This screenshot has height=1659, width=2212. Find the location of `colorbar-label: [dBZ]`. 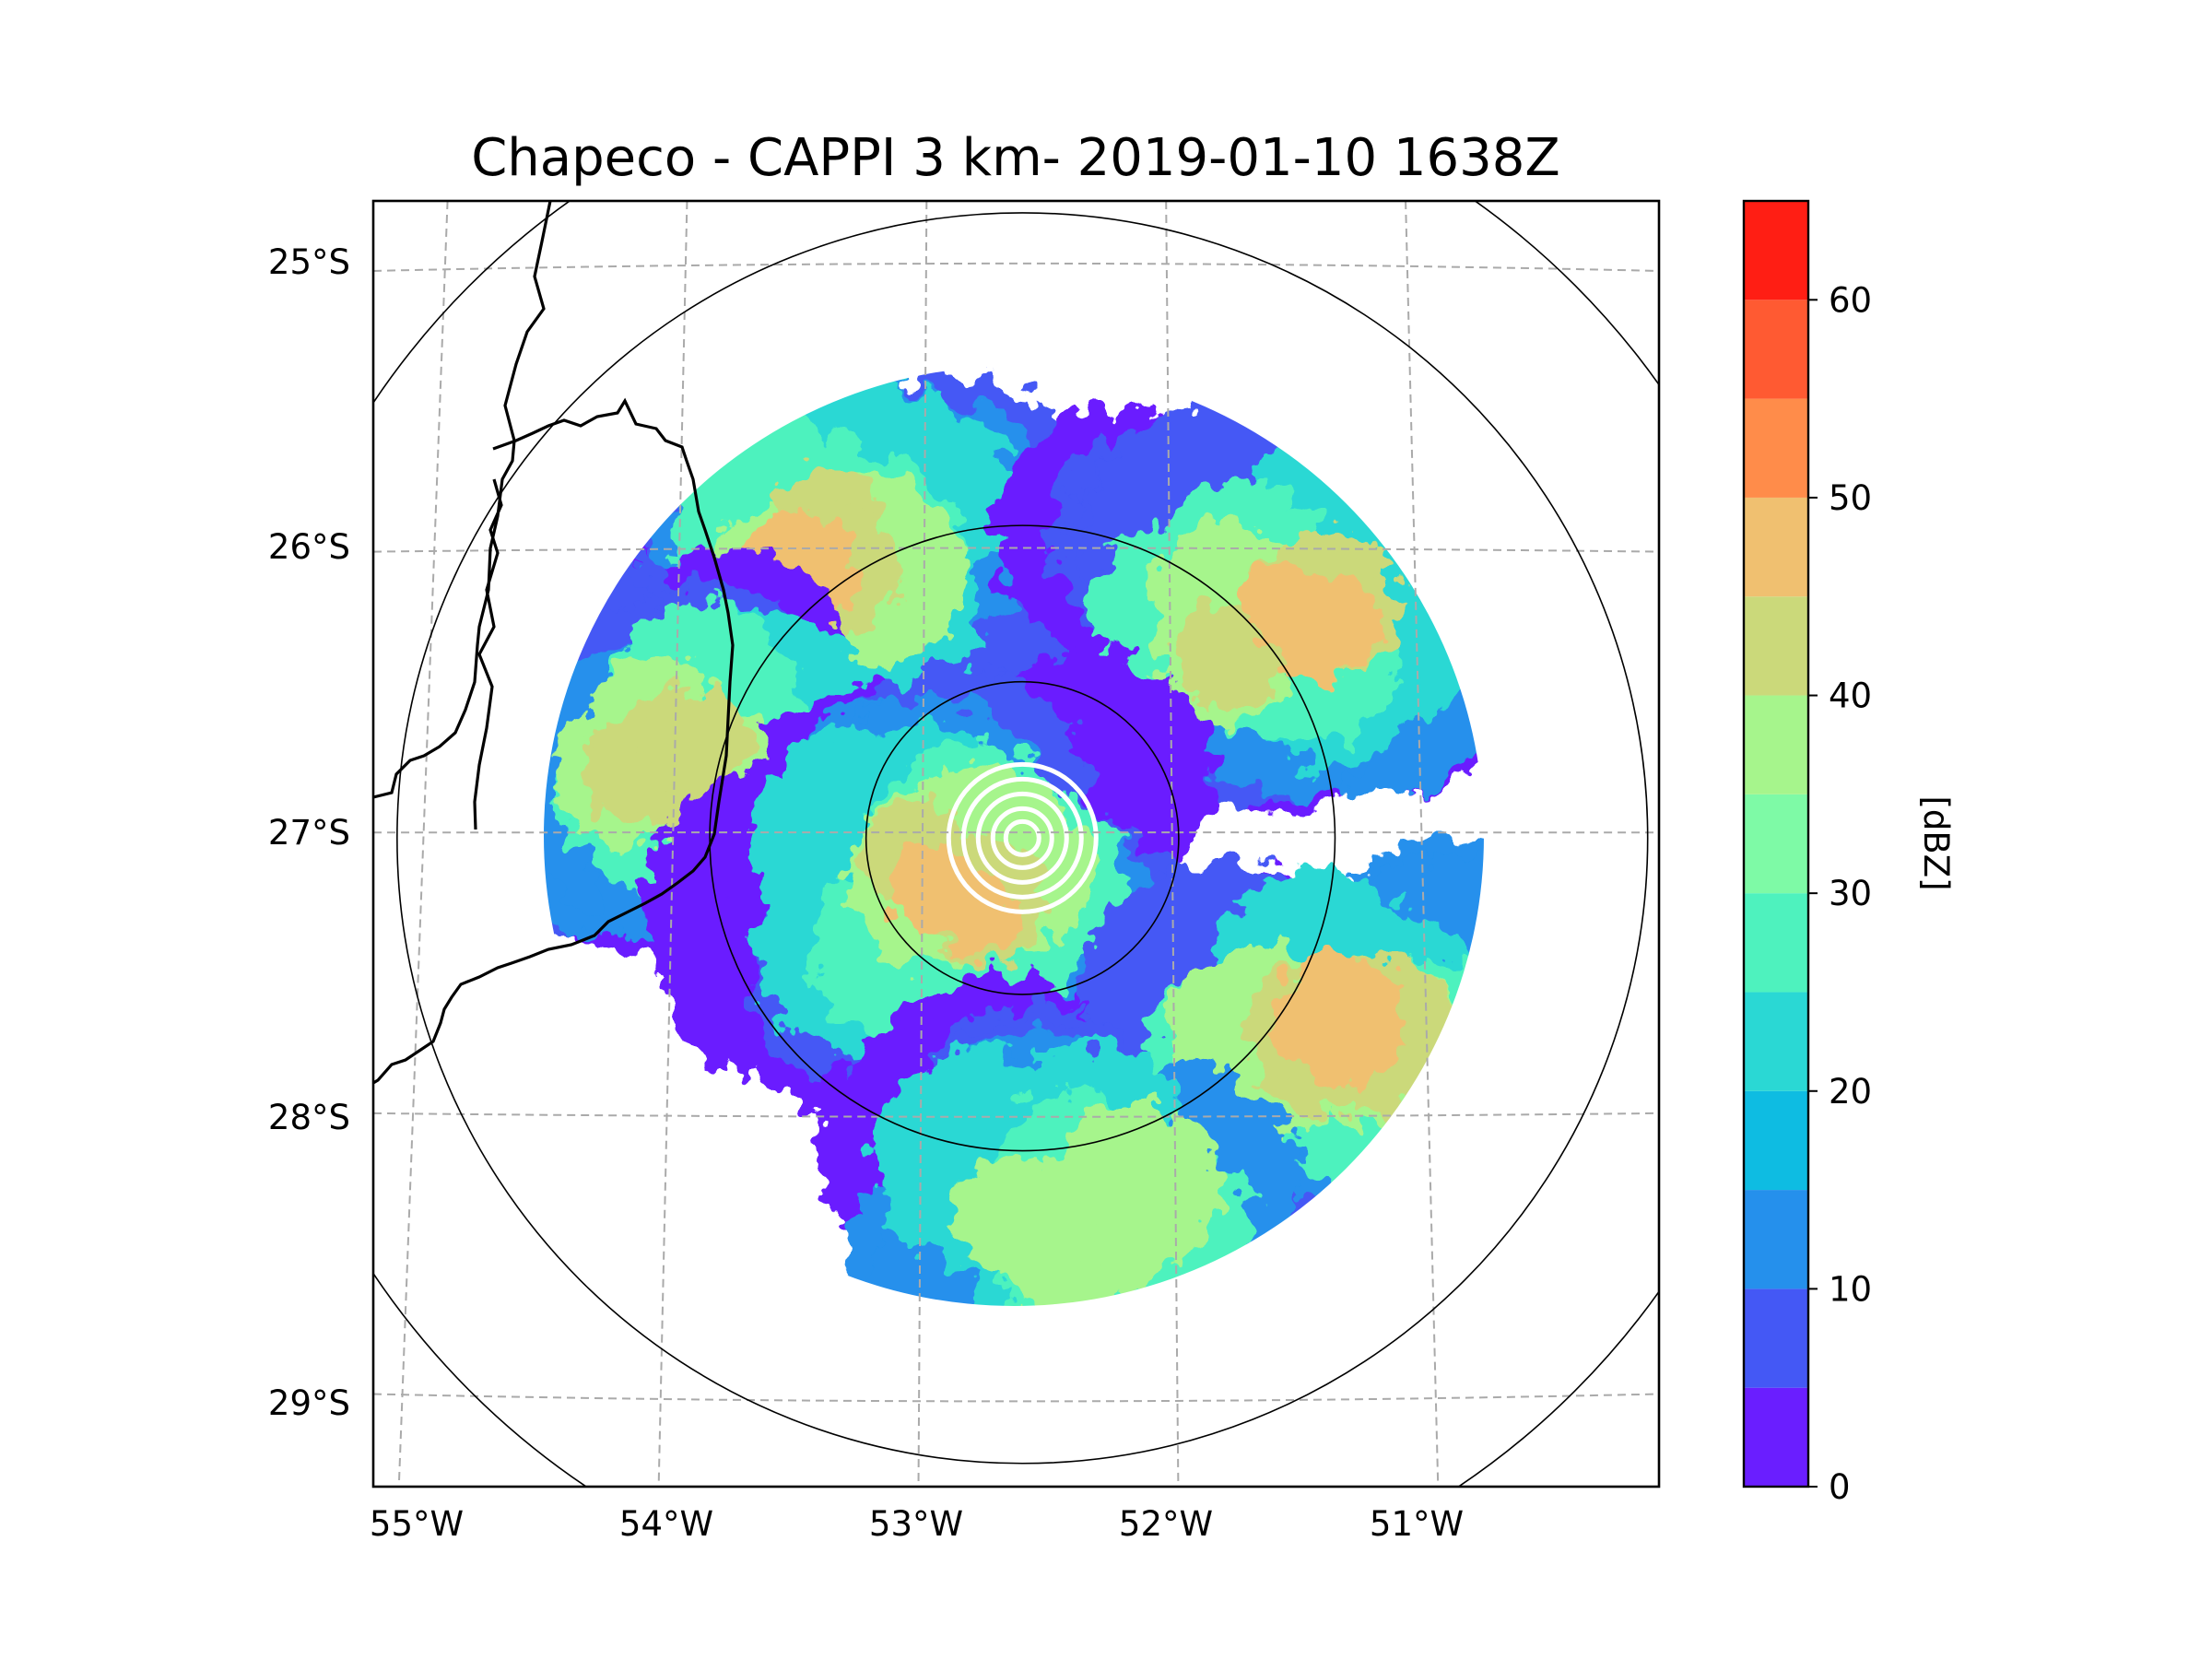

colorbar-label: [dBZ] is located at coordinates (1936, 842).